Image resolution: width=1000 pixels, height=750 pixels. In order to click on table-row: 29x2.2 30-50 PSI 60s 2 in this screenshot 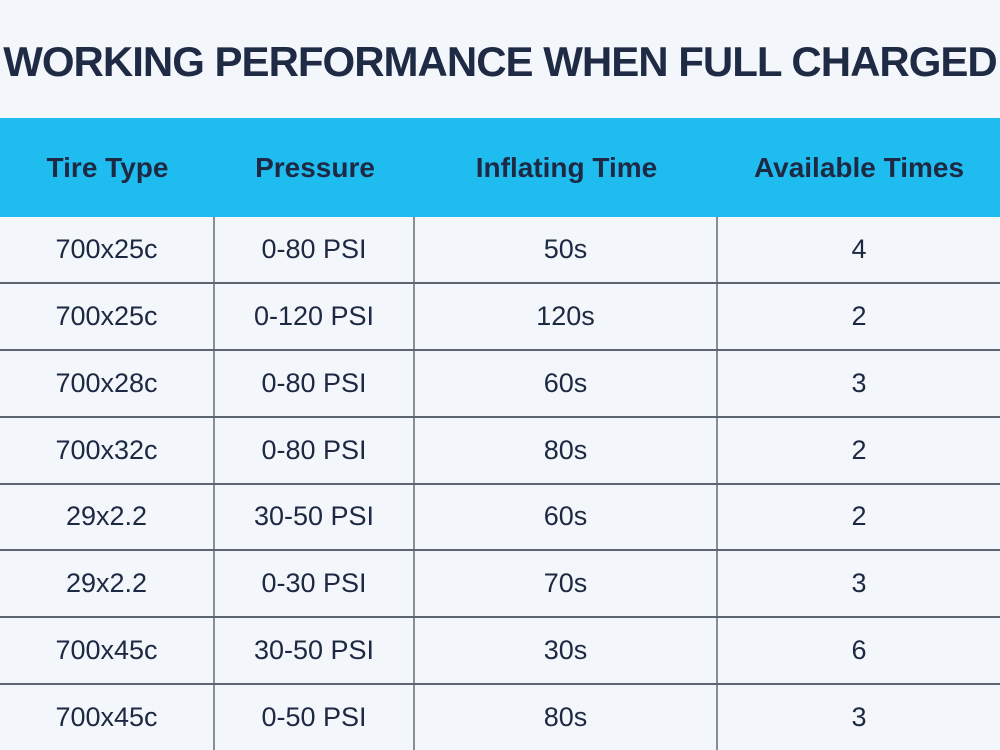, I will do `click(500, 516)`.